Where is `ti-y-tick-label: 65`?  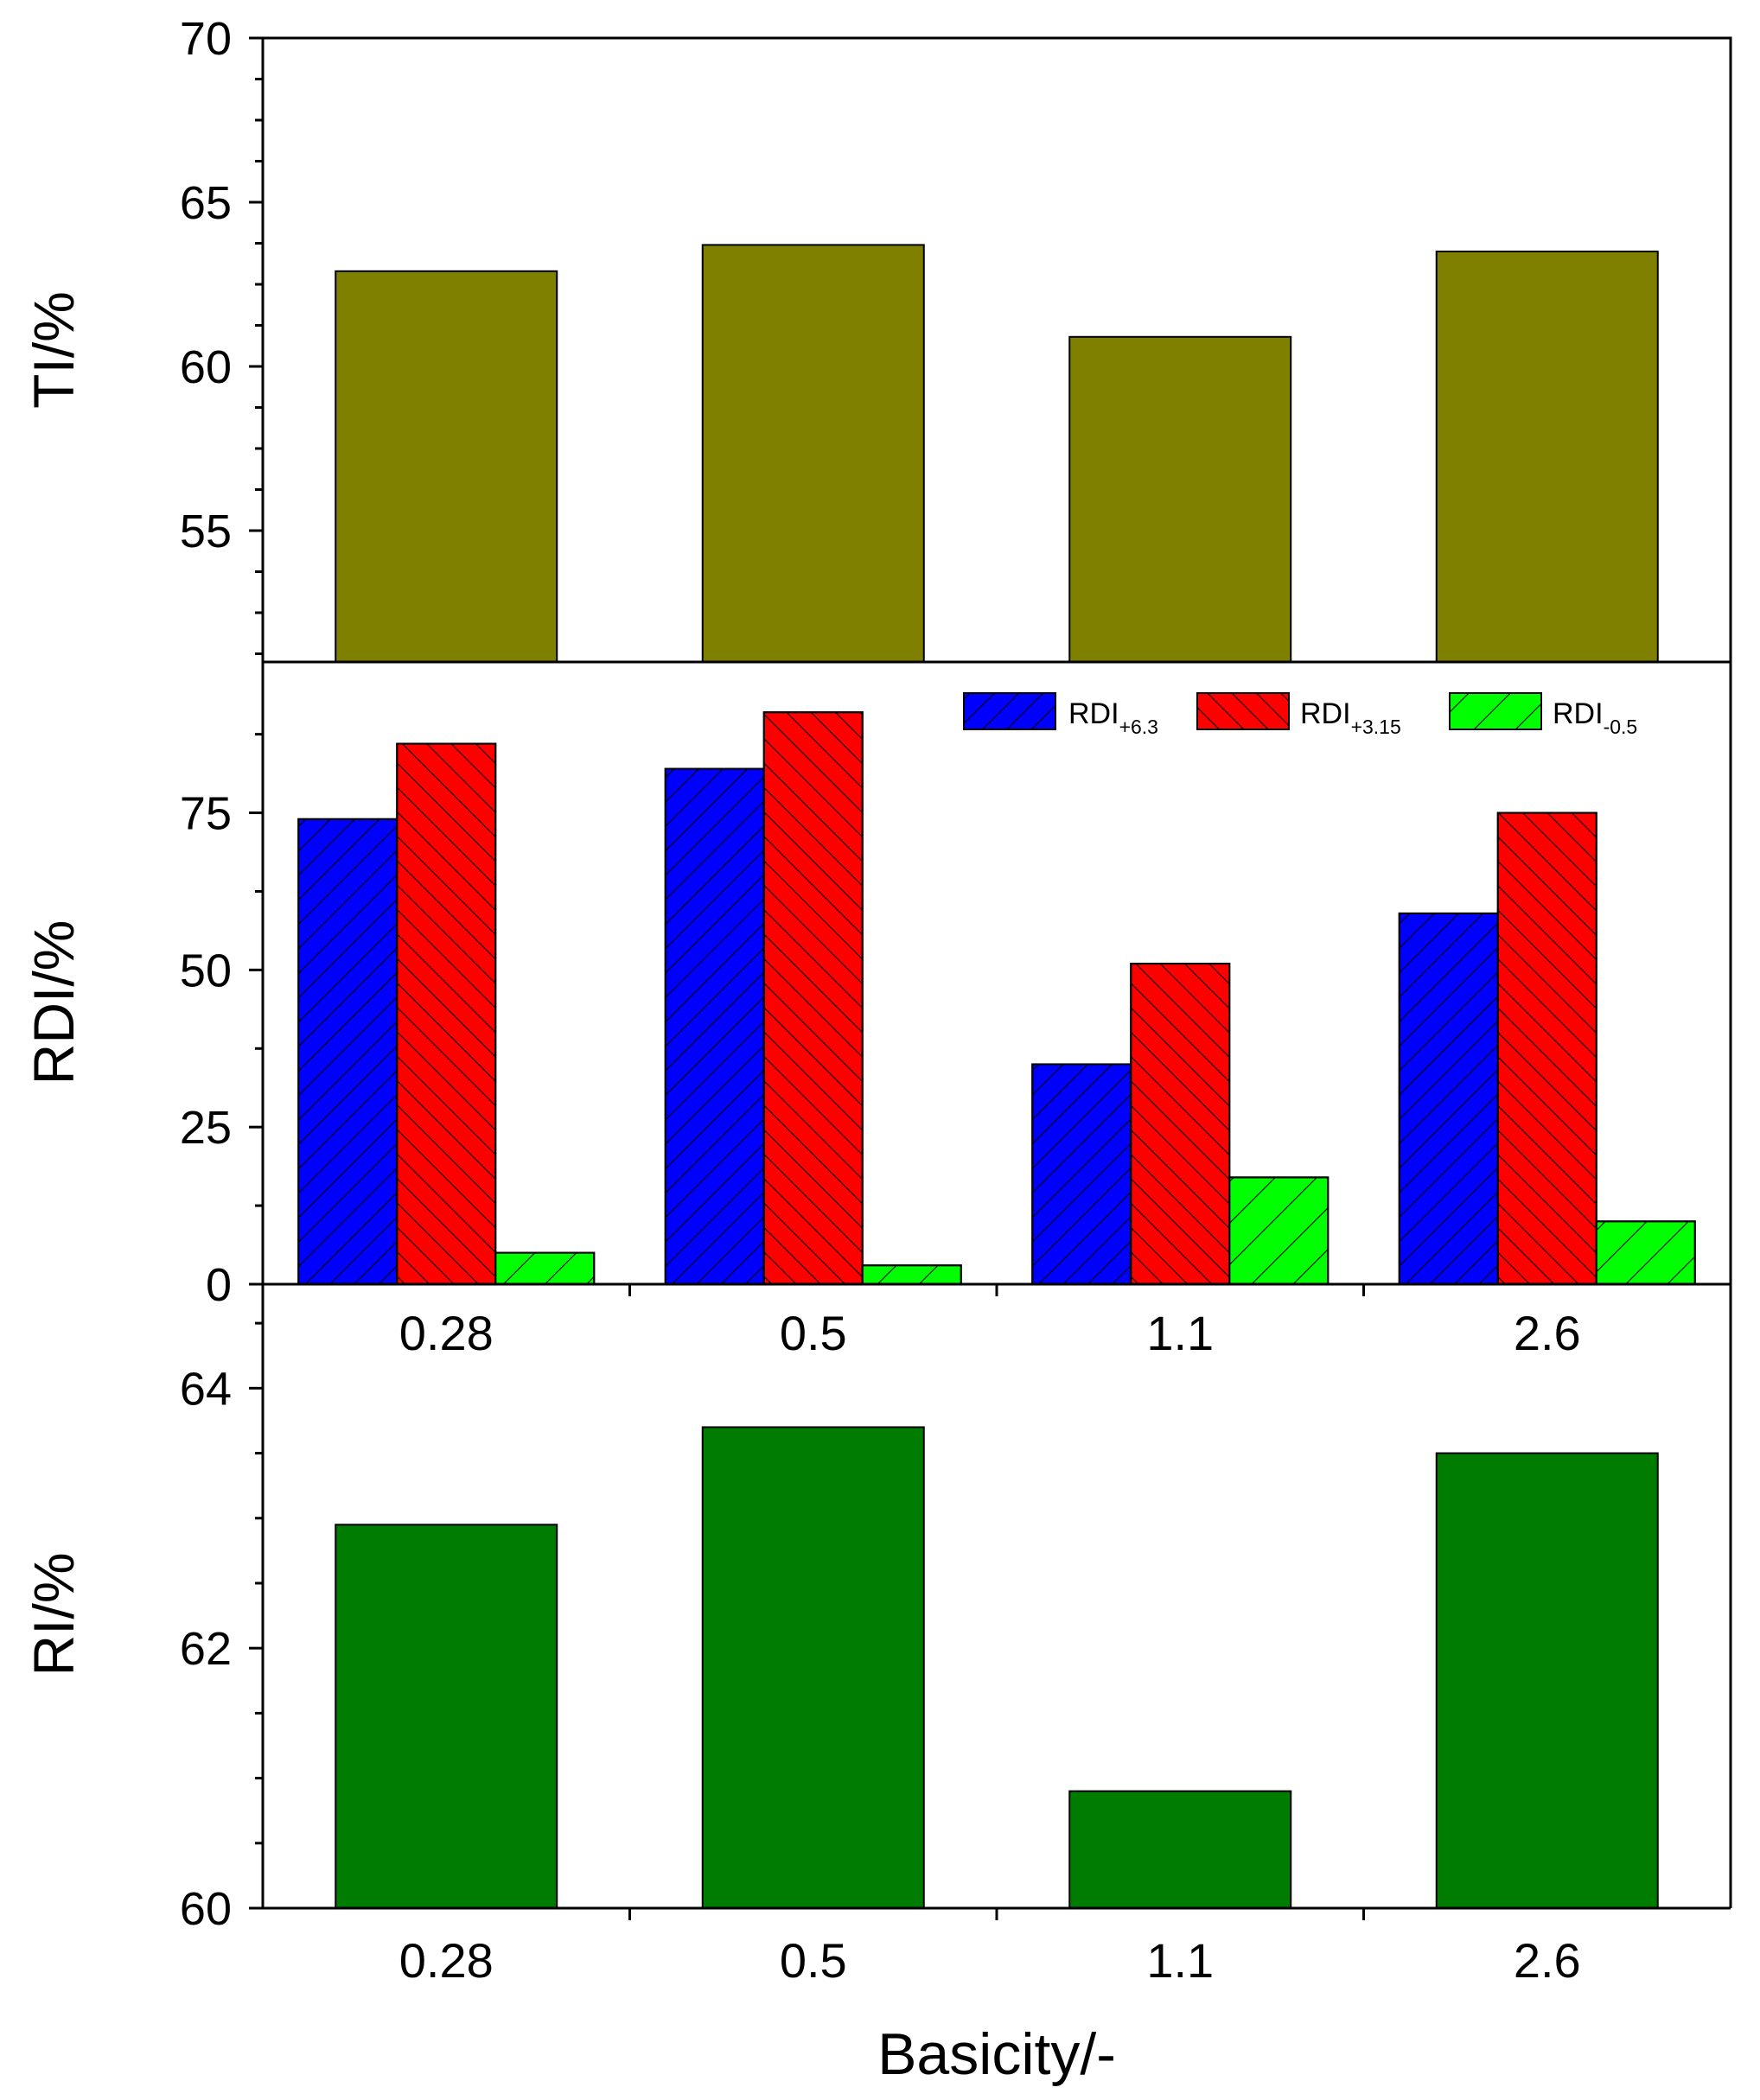
ti-y-tick-label: 65 is located at coordinates (206, 203).